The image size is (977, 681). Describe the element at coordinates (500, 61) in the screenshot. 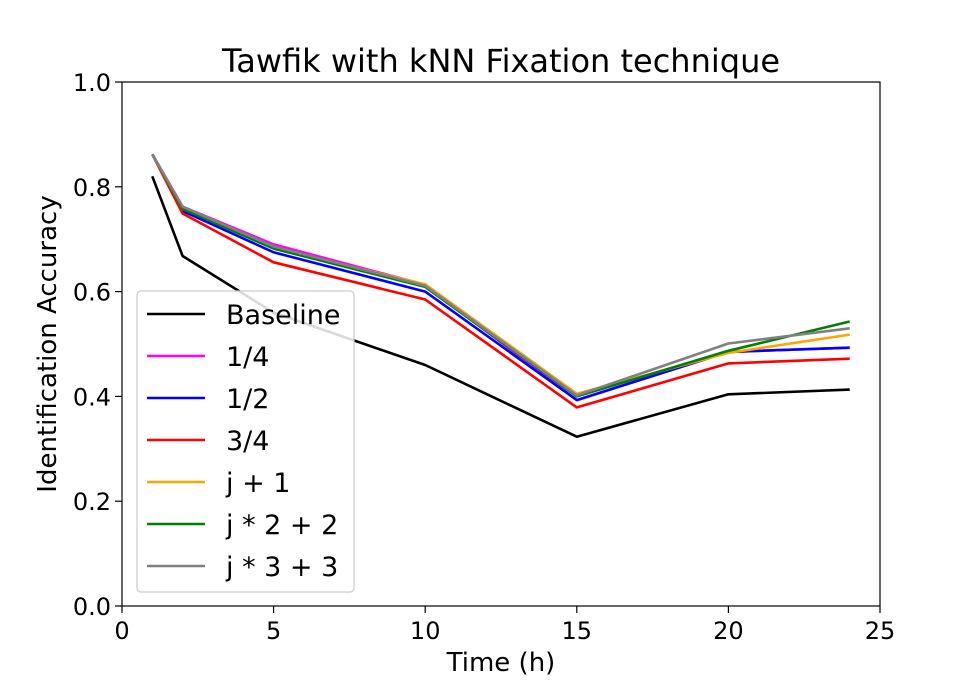

I see `chart-title: Tawfik with kNN Fixation technique` at that location.